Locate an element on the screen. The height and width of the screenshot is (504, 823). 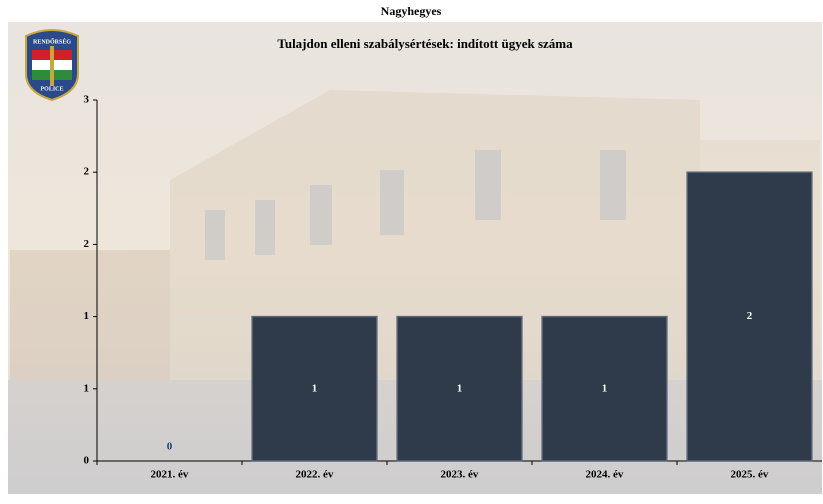
x-tick-label: 2024. év is located at coordinates (605, 475).